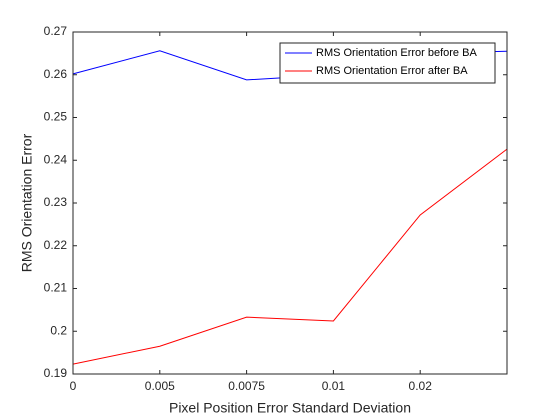 The width and height of the screenshot is (560, 420). What do you see at coordinates (421, 386) in the screenshot?
I see `x-tick-label: 0.02` at bounding box center [421, 386].